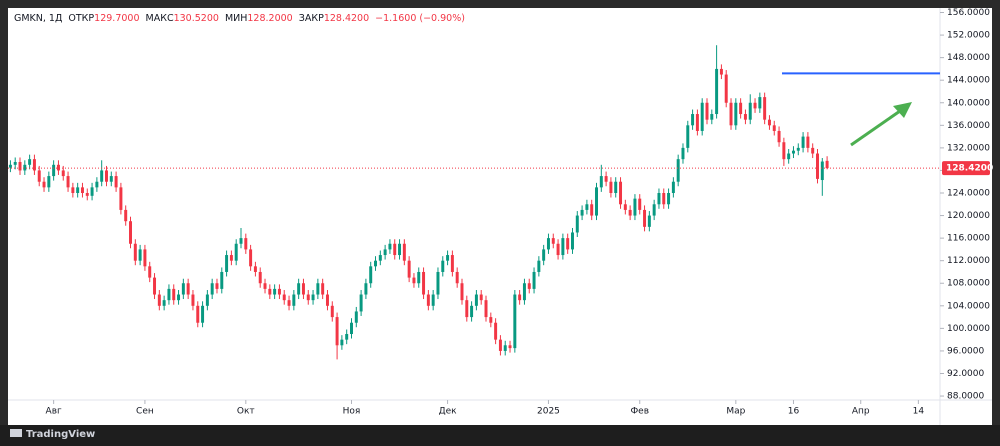  What do you see at coordinates (794, 412) in the screenshot?
I see `x-tick-label: 16` at bounding box center [794, 412].